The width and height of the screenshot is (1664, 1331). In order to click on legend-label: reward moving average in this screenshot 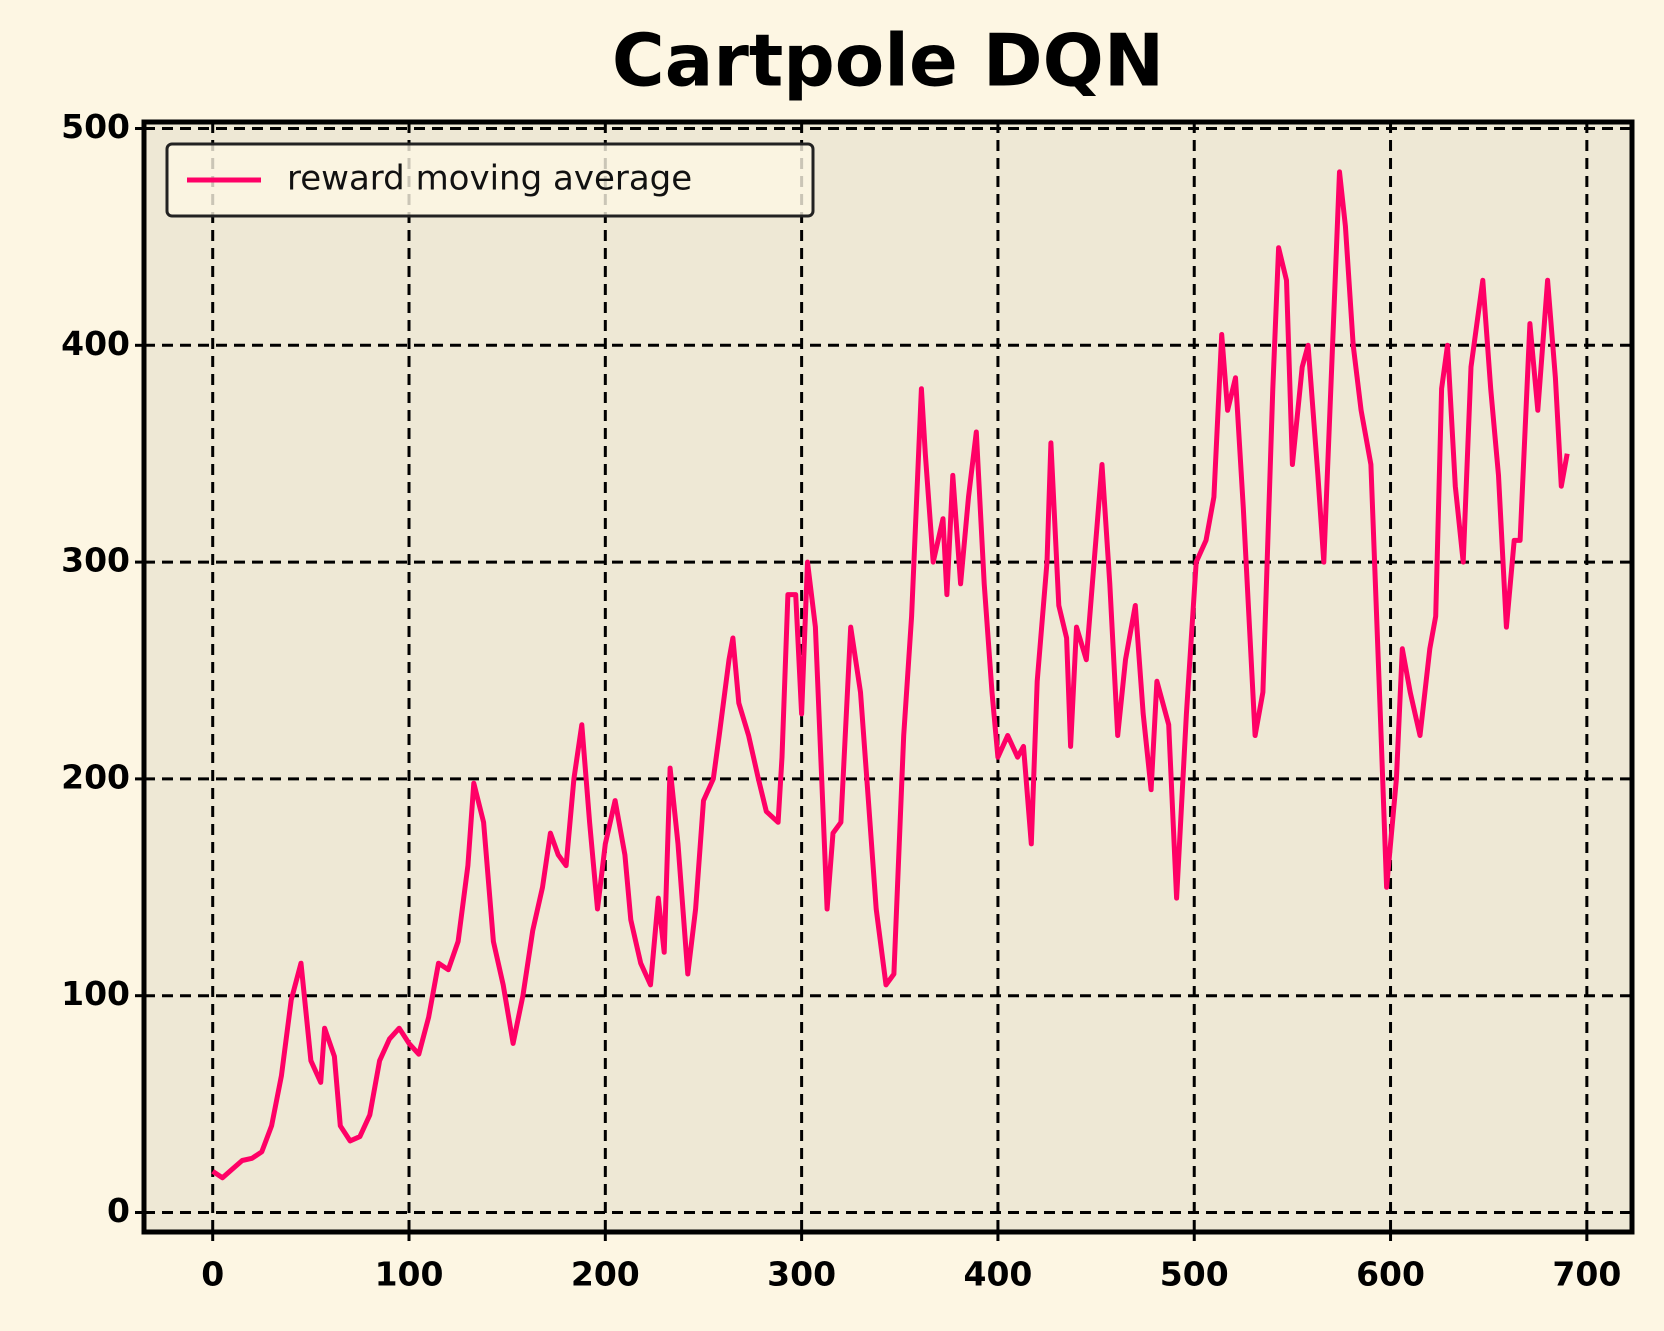, I will do `click(489, 179)`.